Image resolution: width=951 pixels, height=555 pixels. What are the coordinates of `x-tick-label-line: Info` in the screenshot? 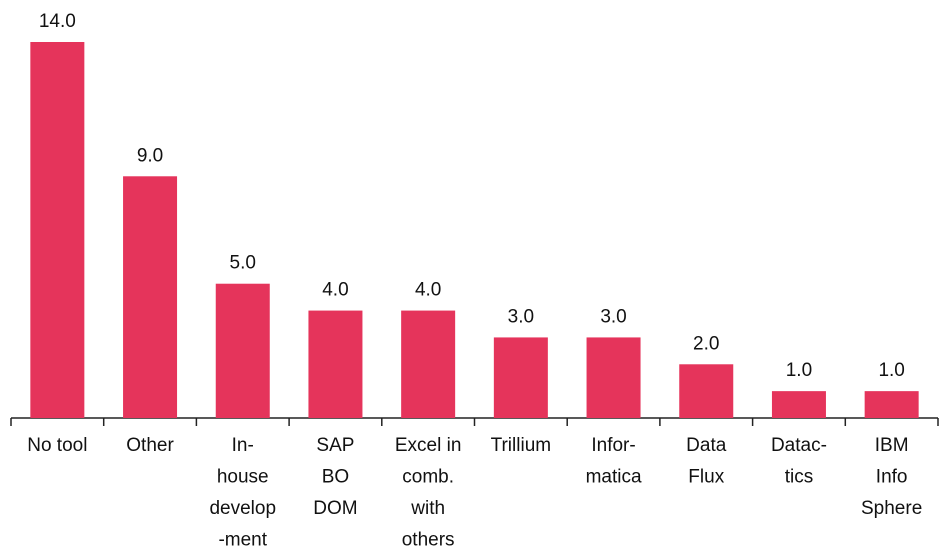 It's located at (892, 477).